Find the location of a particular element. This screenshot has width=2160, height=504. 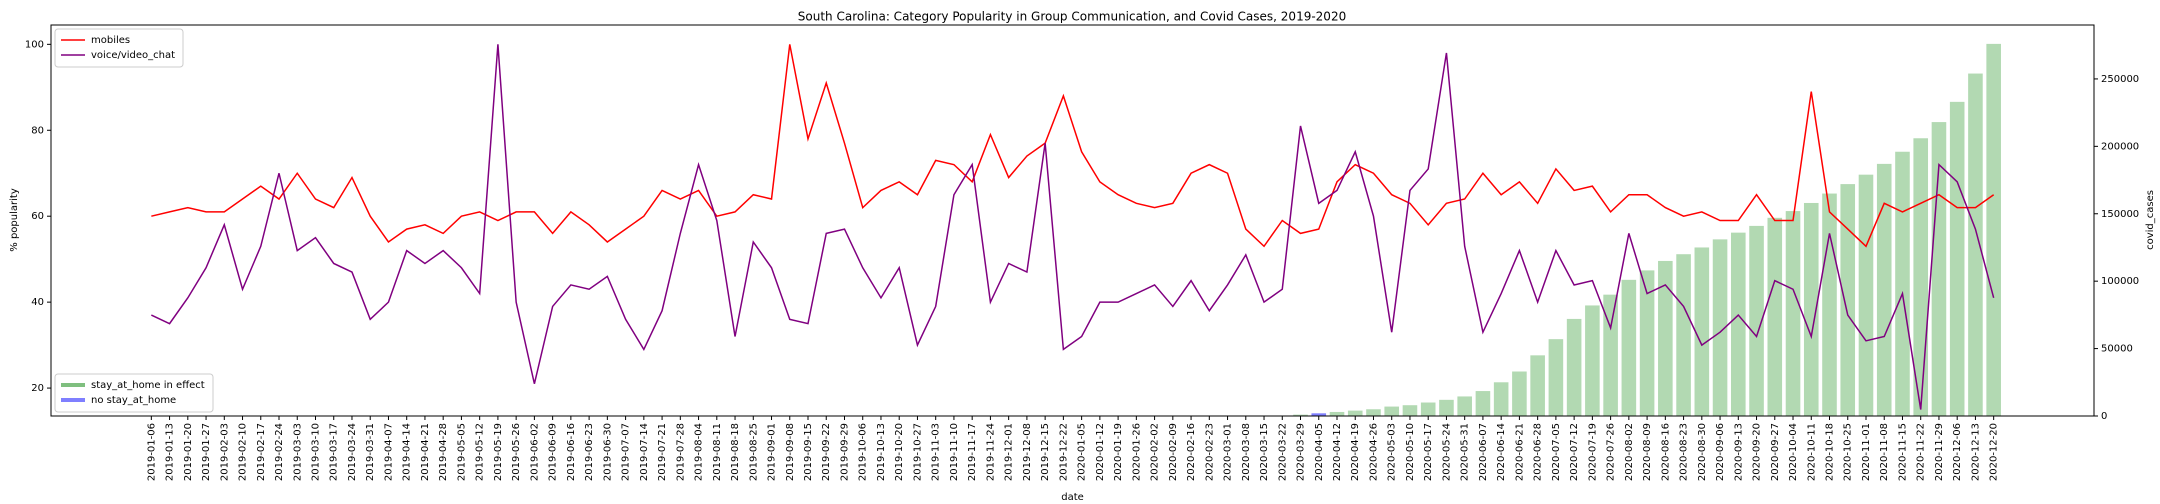

x-tick-label: 2019-04-28 is located at coordinates (443, 452).